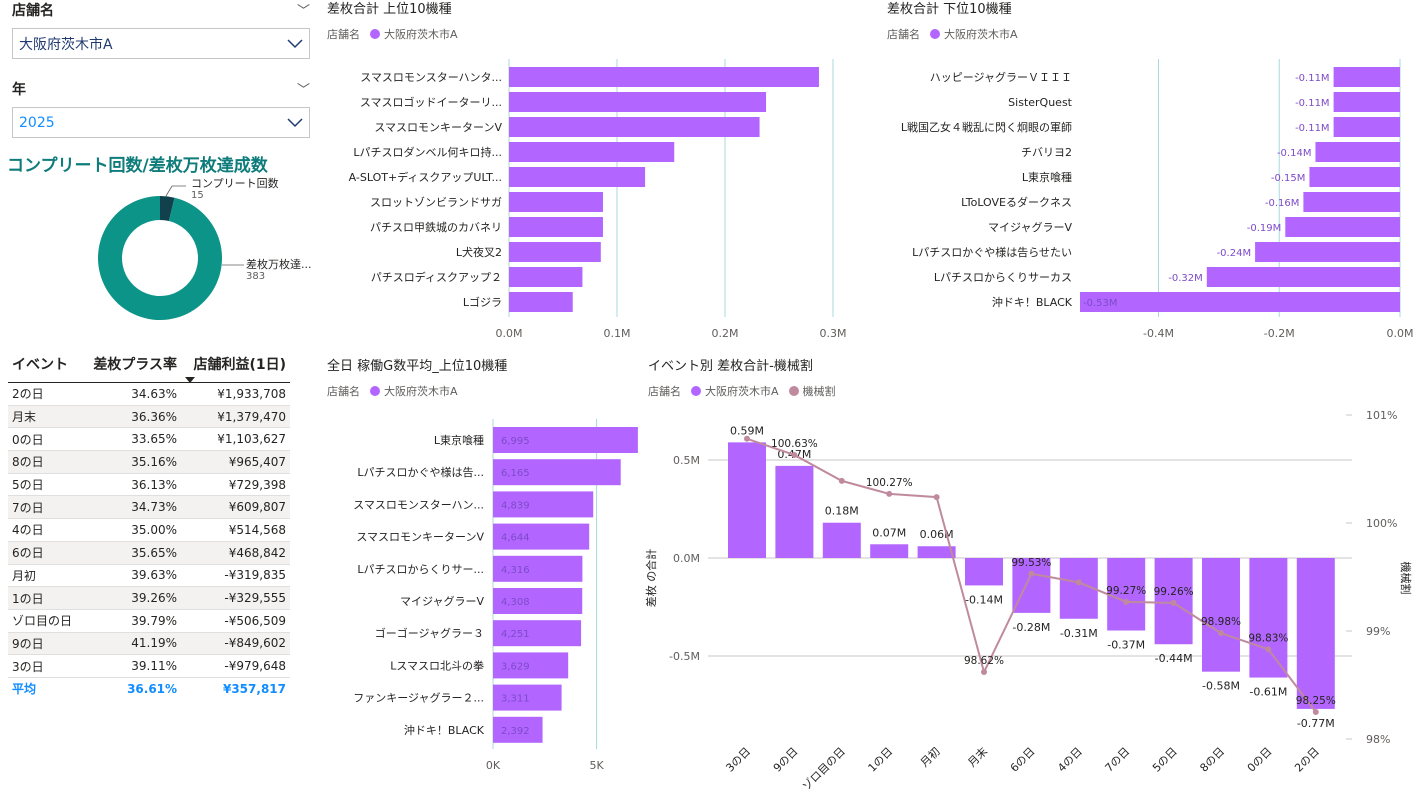 Image resolution: width=1420 pixels, height=793 pixels. What do you see at coordinates (235, 621) in the screenshot?
I see `profit-cell: -¥506,509` at bounding box center [235, 621].